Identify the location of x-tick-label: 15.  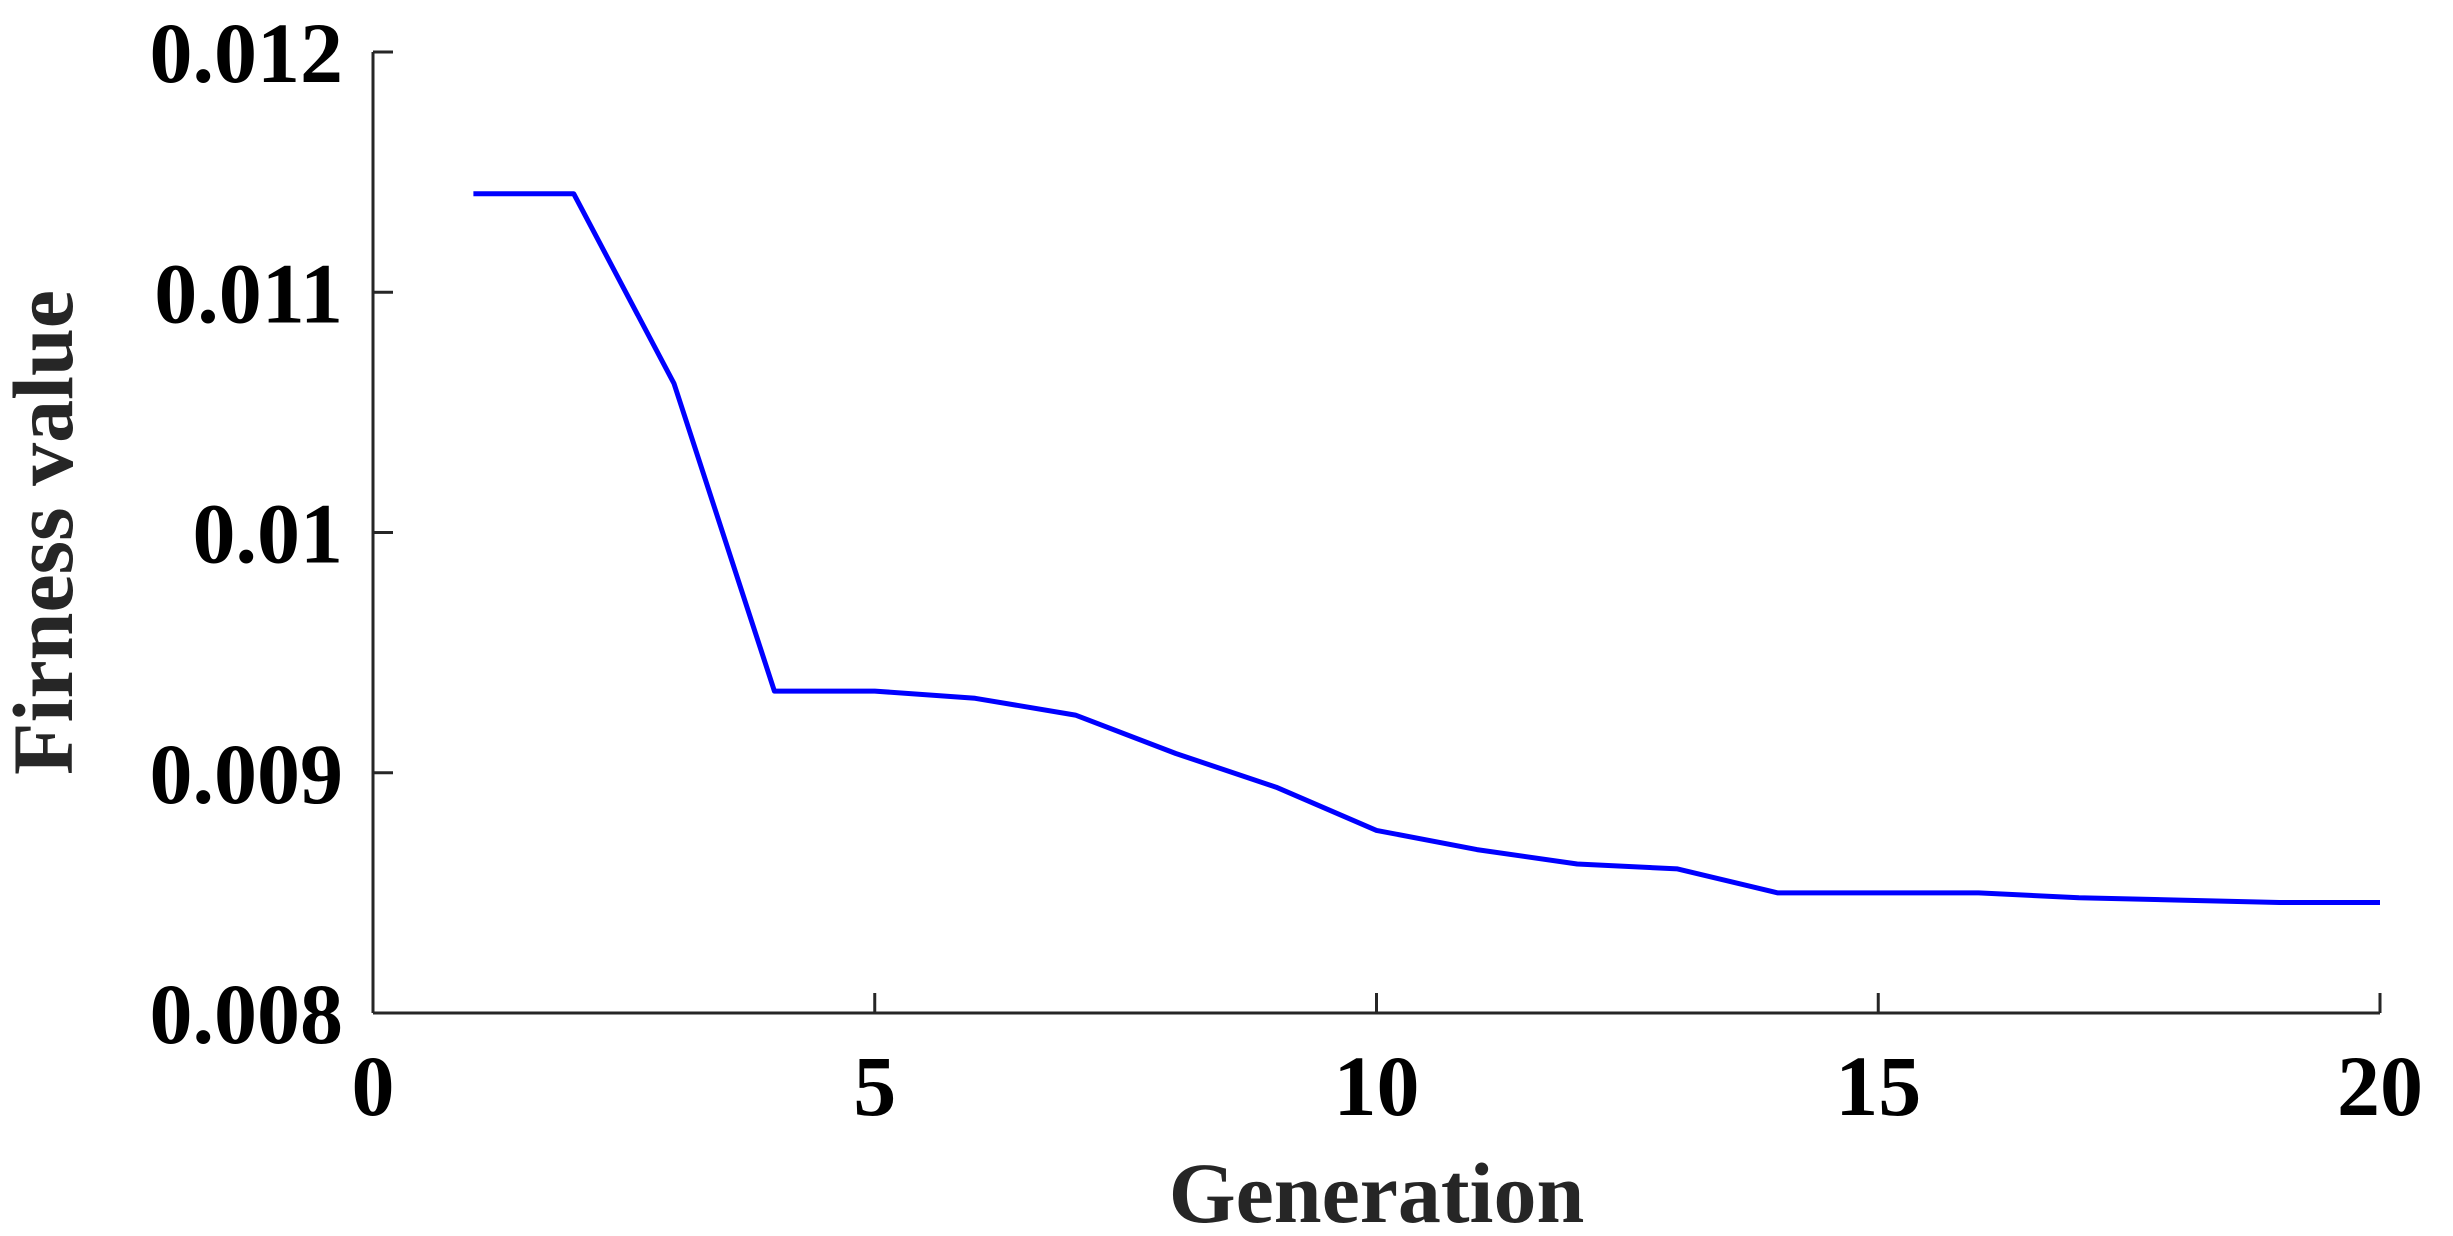
(1878, 1086).